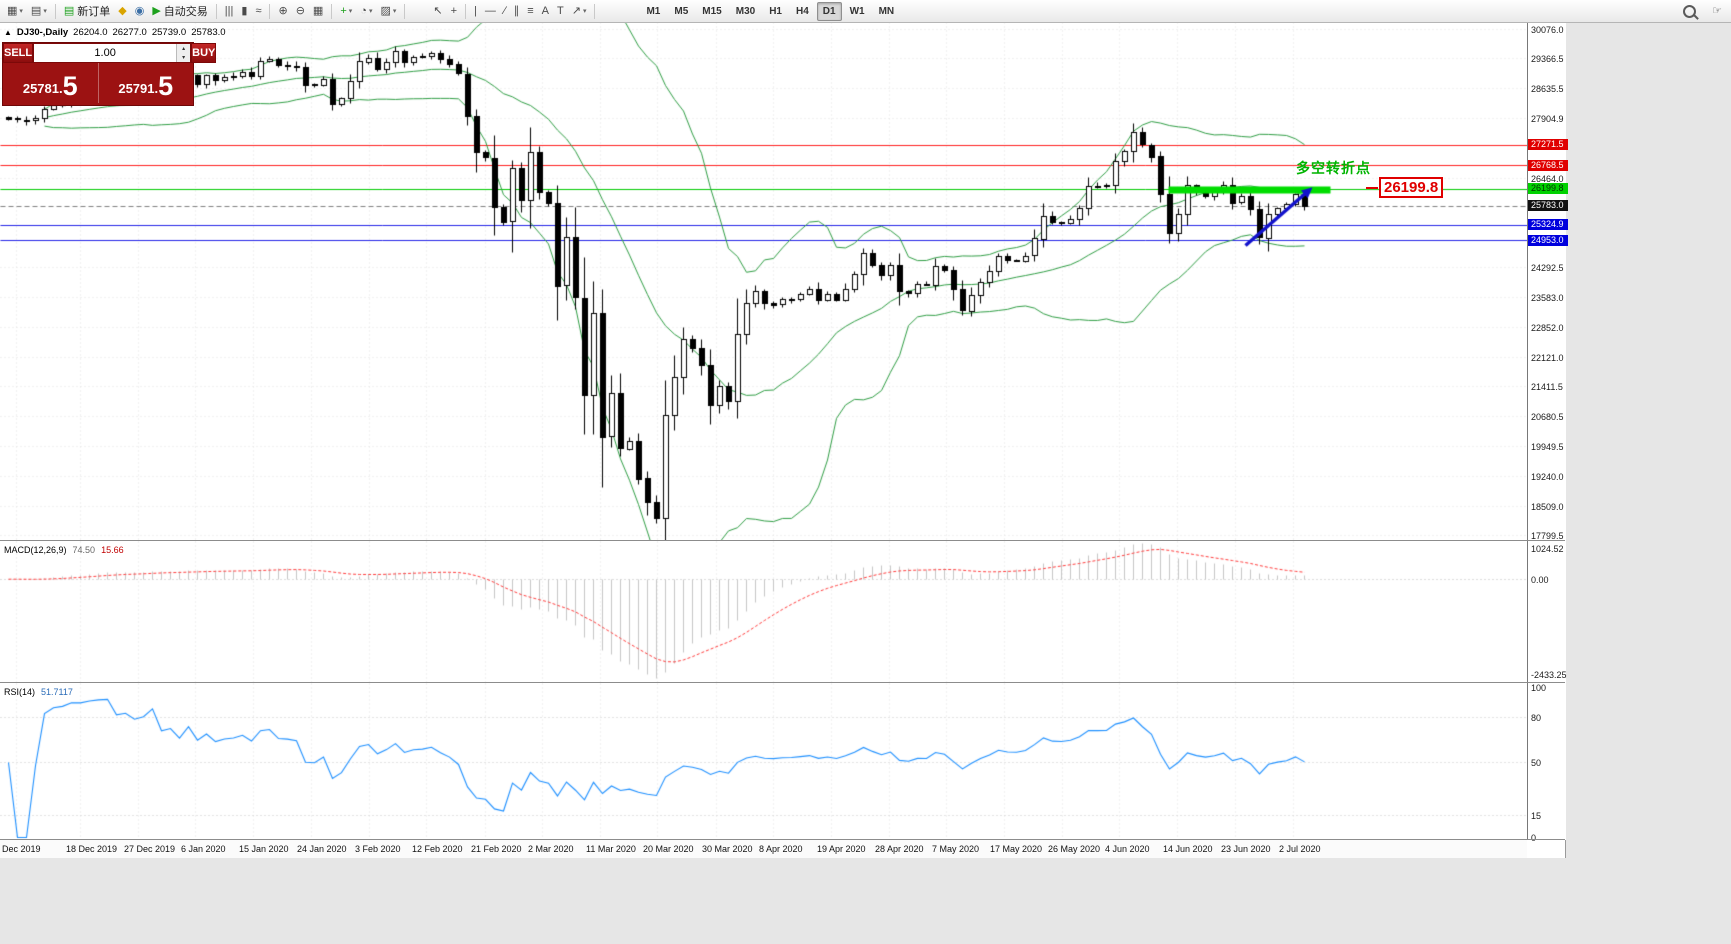 This screenshot has width=1731, height=944. I want to click on cursor-button: ↖, so click(437, 11).